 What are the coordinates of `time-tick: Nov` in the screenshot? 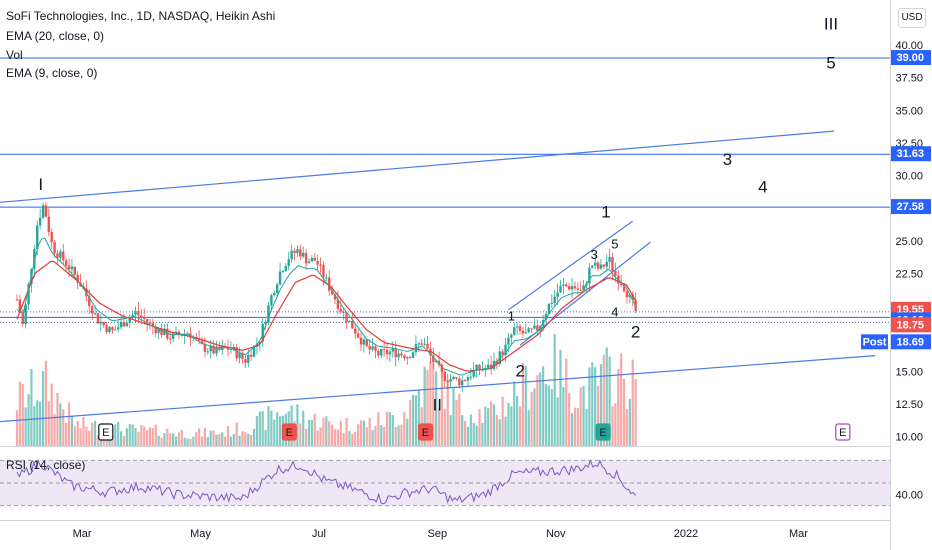 It's located at (556, 534).